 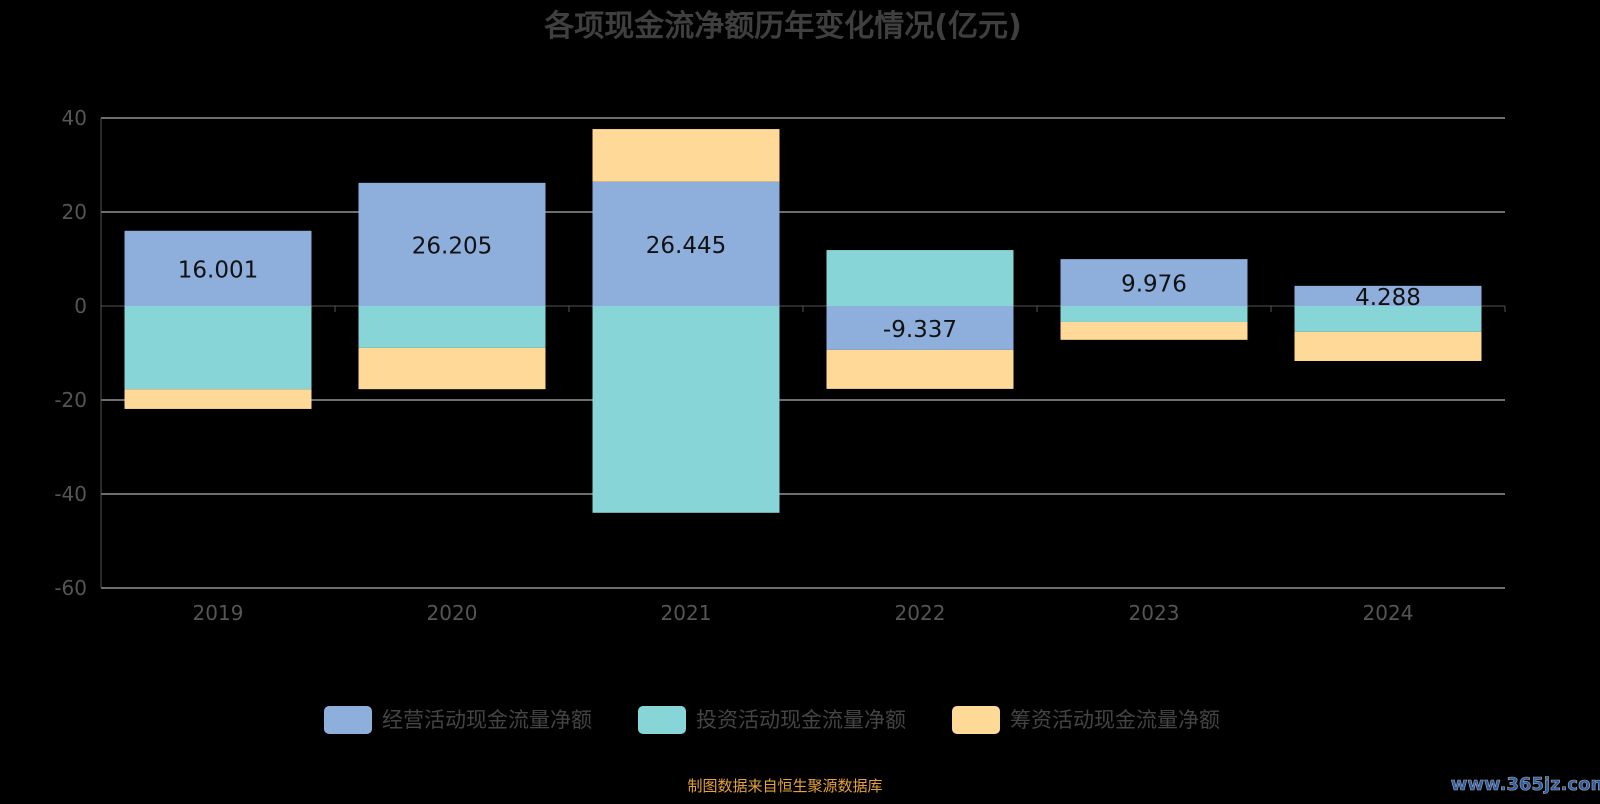 What do you see at coordinates (1154, 613) in the screenshot?
I see `x-tick-label: 2023` at bounding box center [1154, 613].